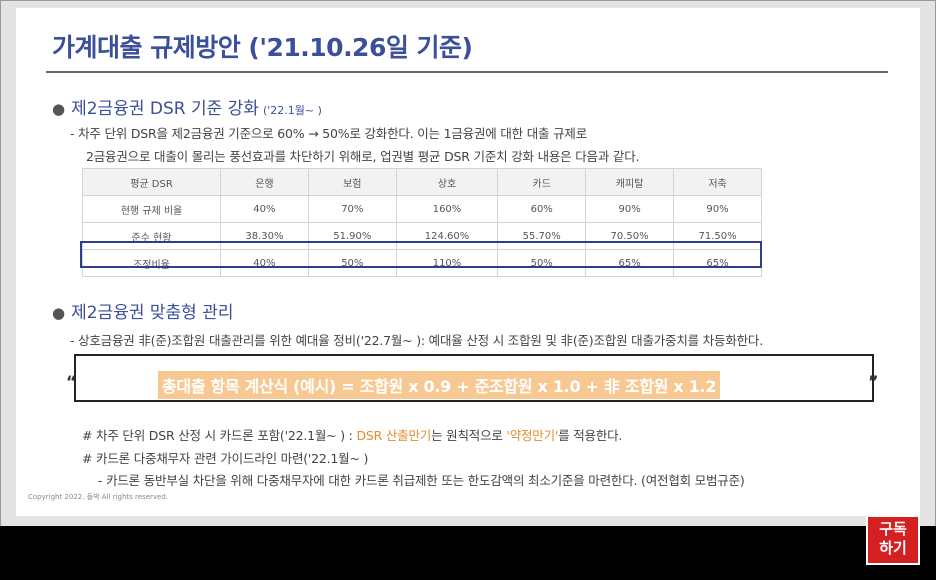 This screenshot has height=580, width=936. I want to click on open-quote-icon: “, so click(71, 381).